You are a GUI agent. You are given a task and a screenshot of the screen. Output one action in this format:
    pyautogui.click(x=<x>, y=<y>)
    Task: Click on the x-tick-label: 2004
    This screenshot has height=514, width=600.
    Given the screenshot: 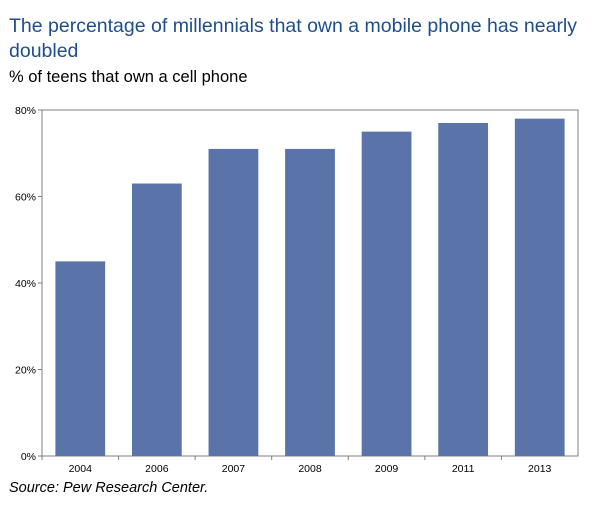 What is the action you would take?
    pyautogui.click(x=81, y=469)
    